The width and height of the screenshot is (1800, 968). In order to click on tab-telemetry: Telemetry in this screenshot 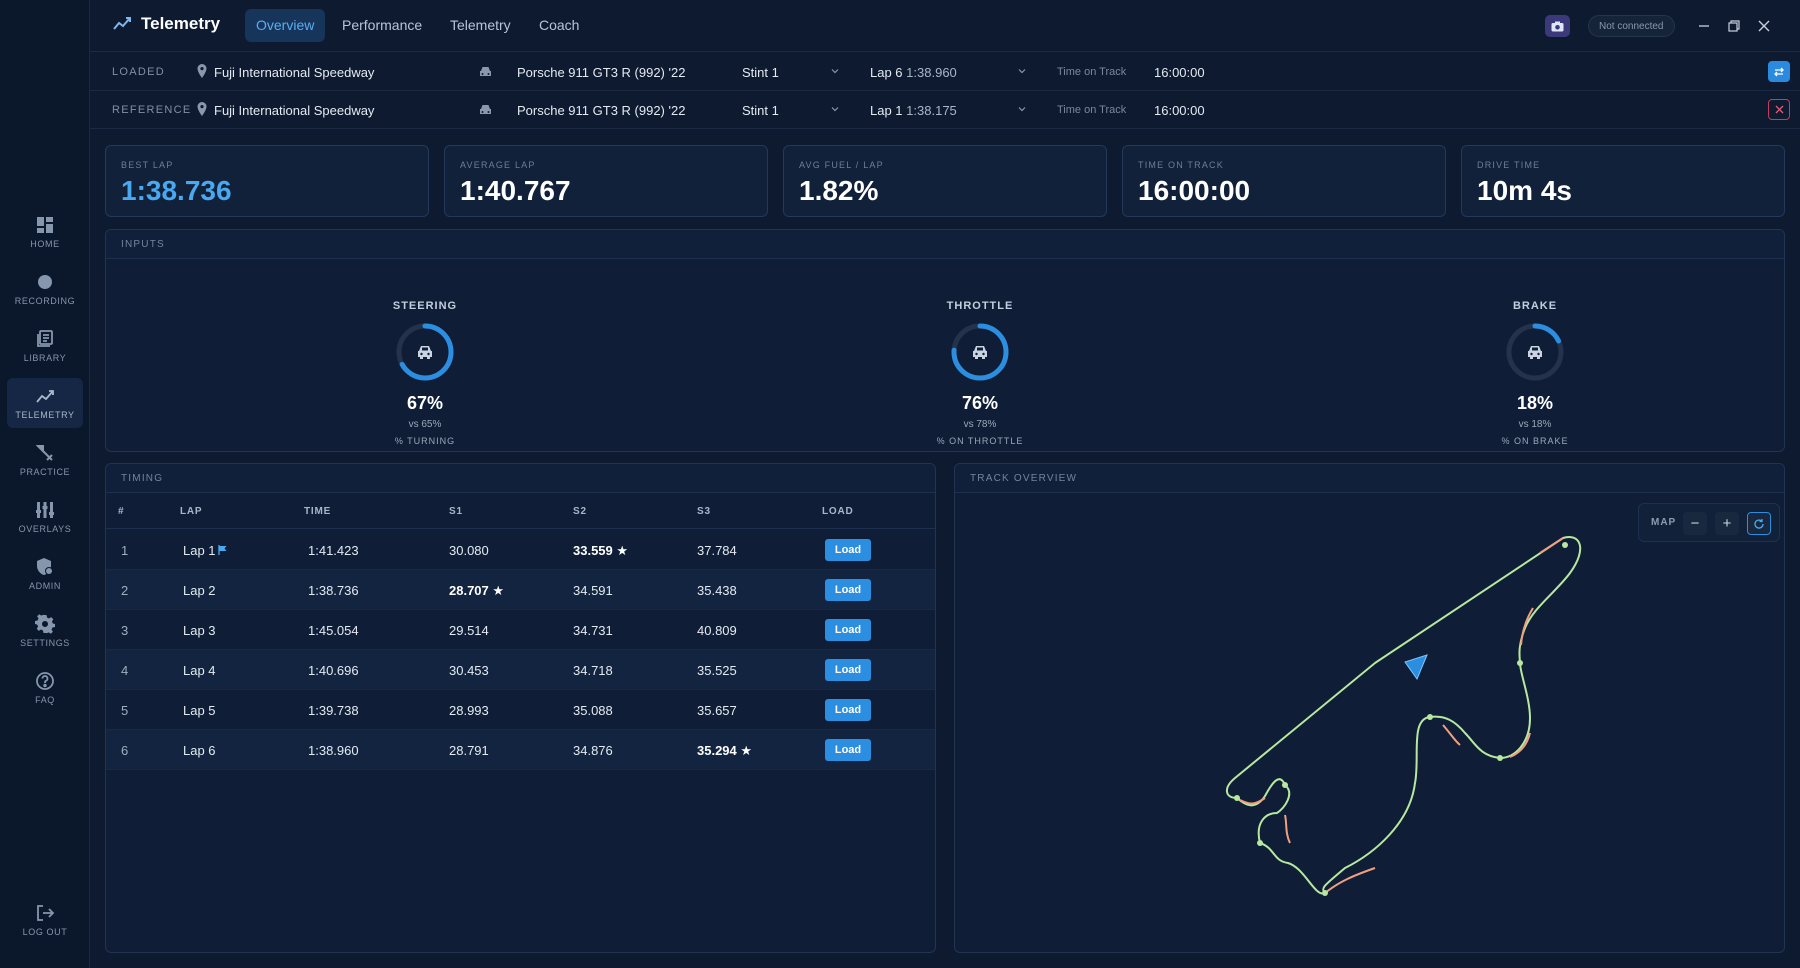, I will do `click(480, 25)`.